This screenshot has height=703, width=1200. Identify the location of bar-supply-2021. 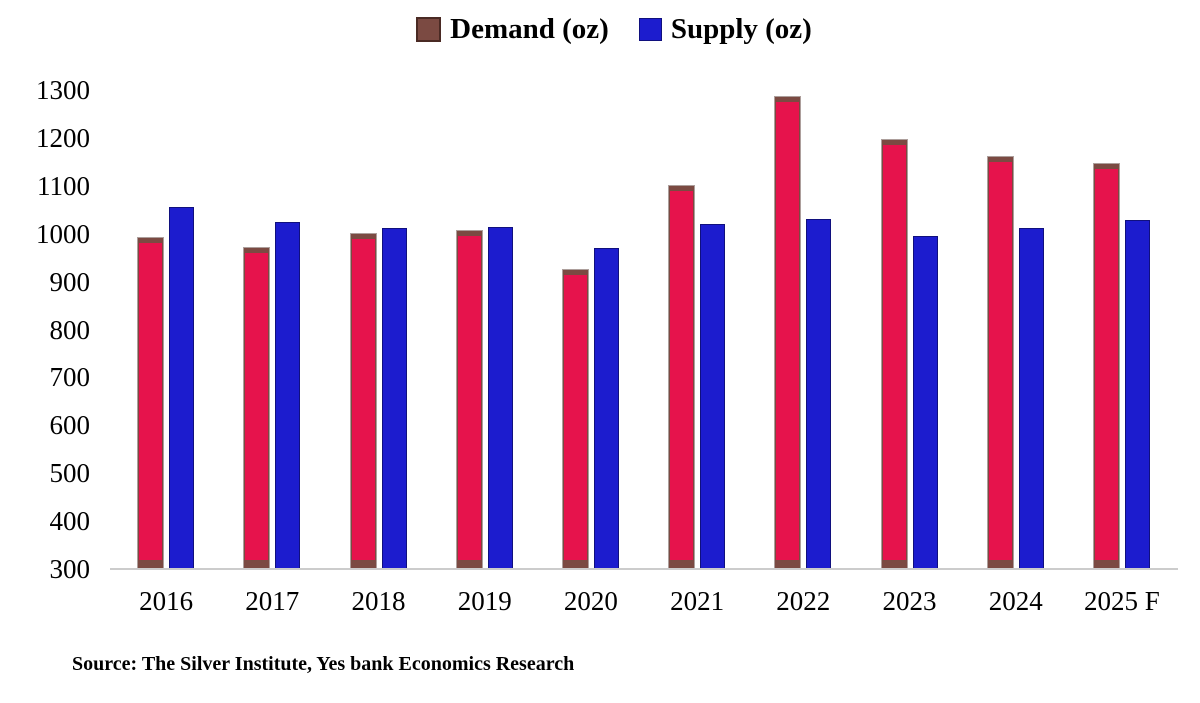
(713, 396).